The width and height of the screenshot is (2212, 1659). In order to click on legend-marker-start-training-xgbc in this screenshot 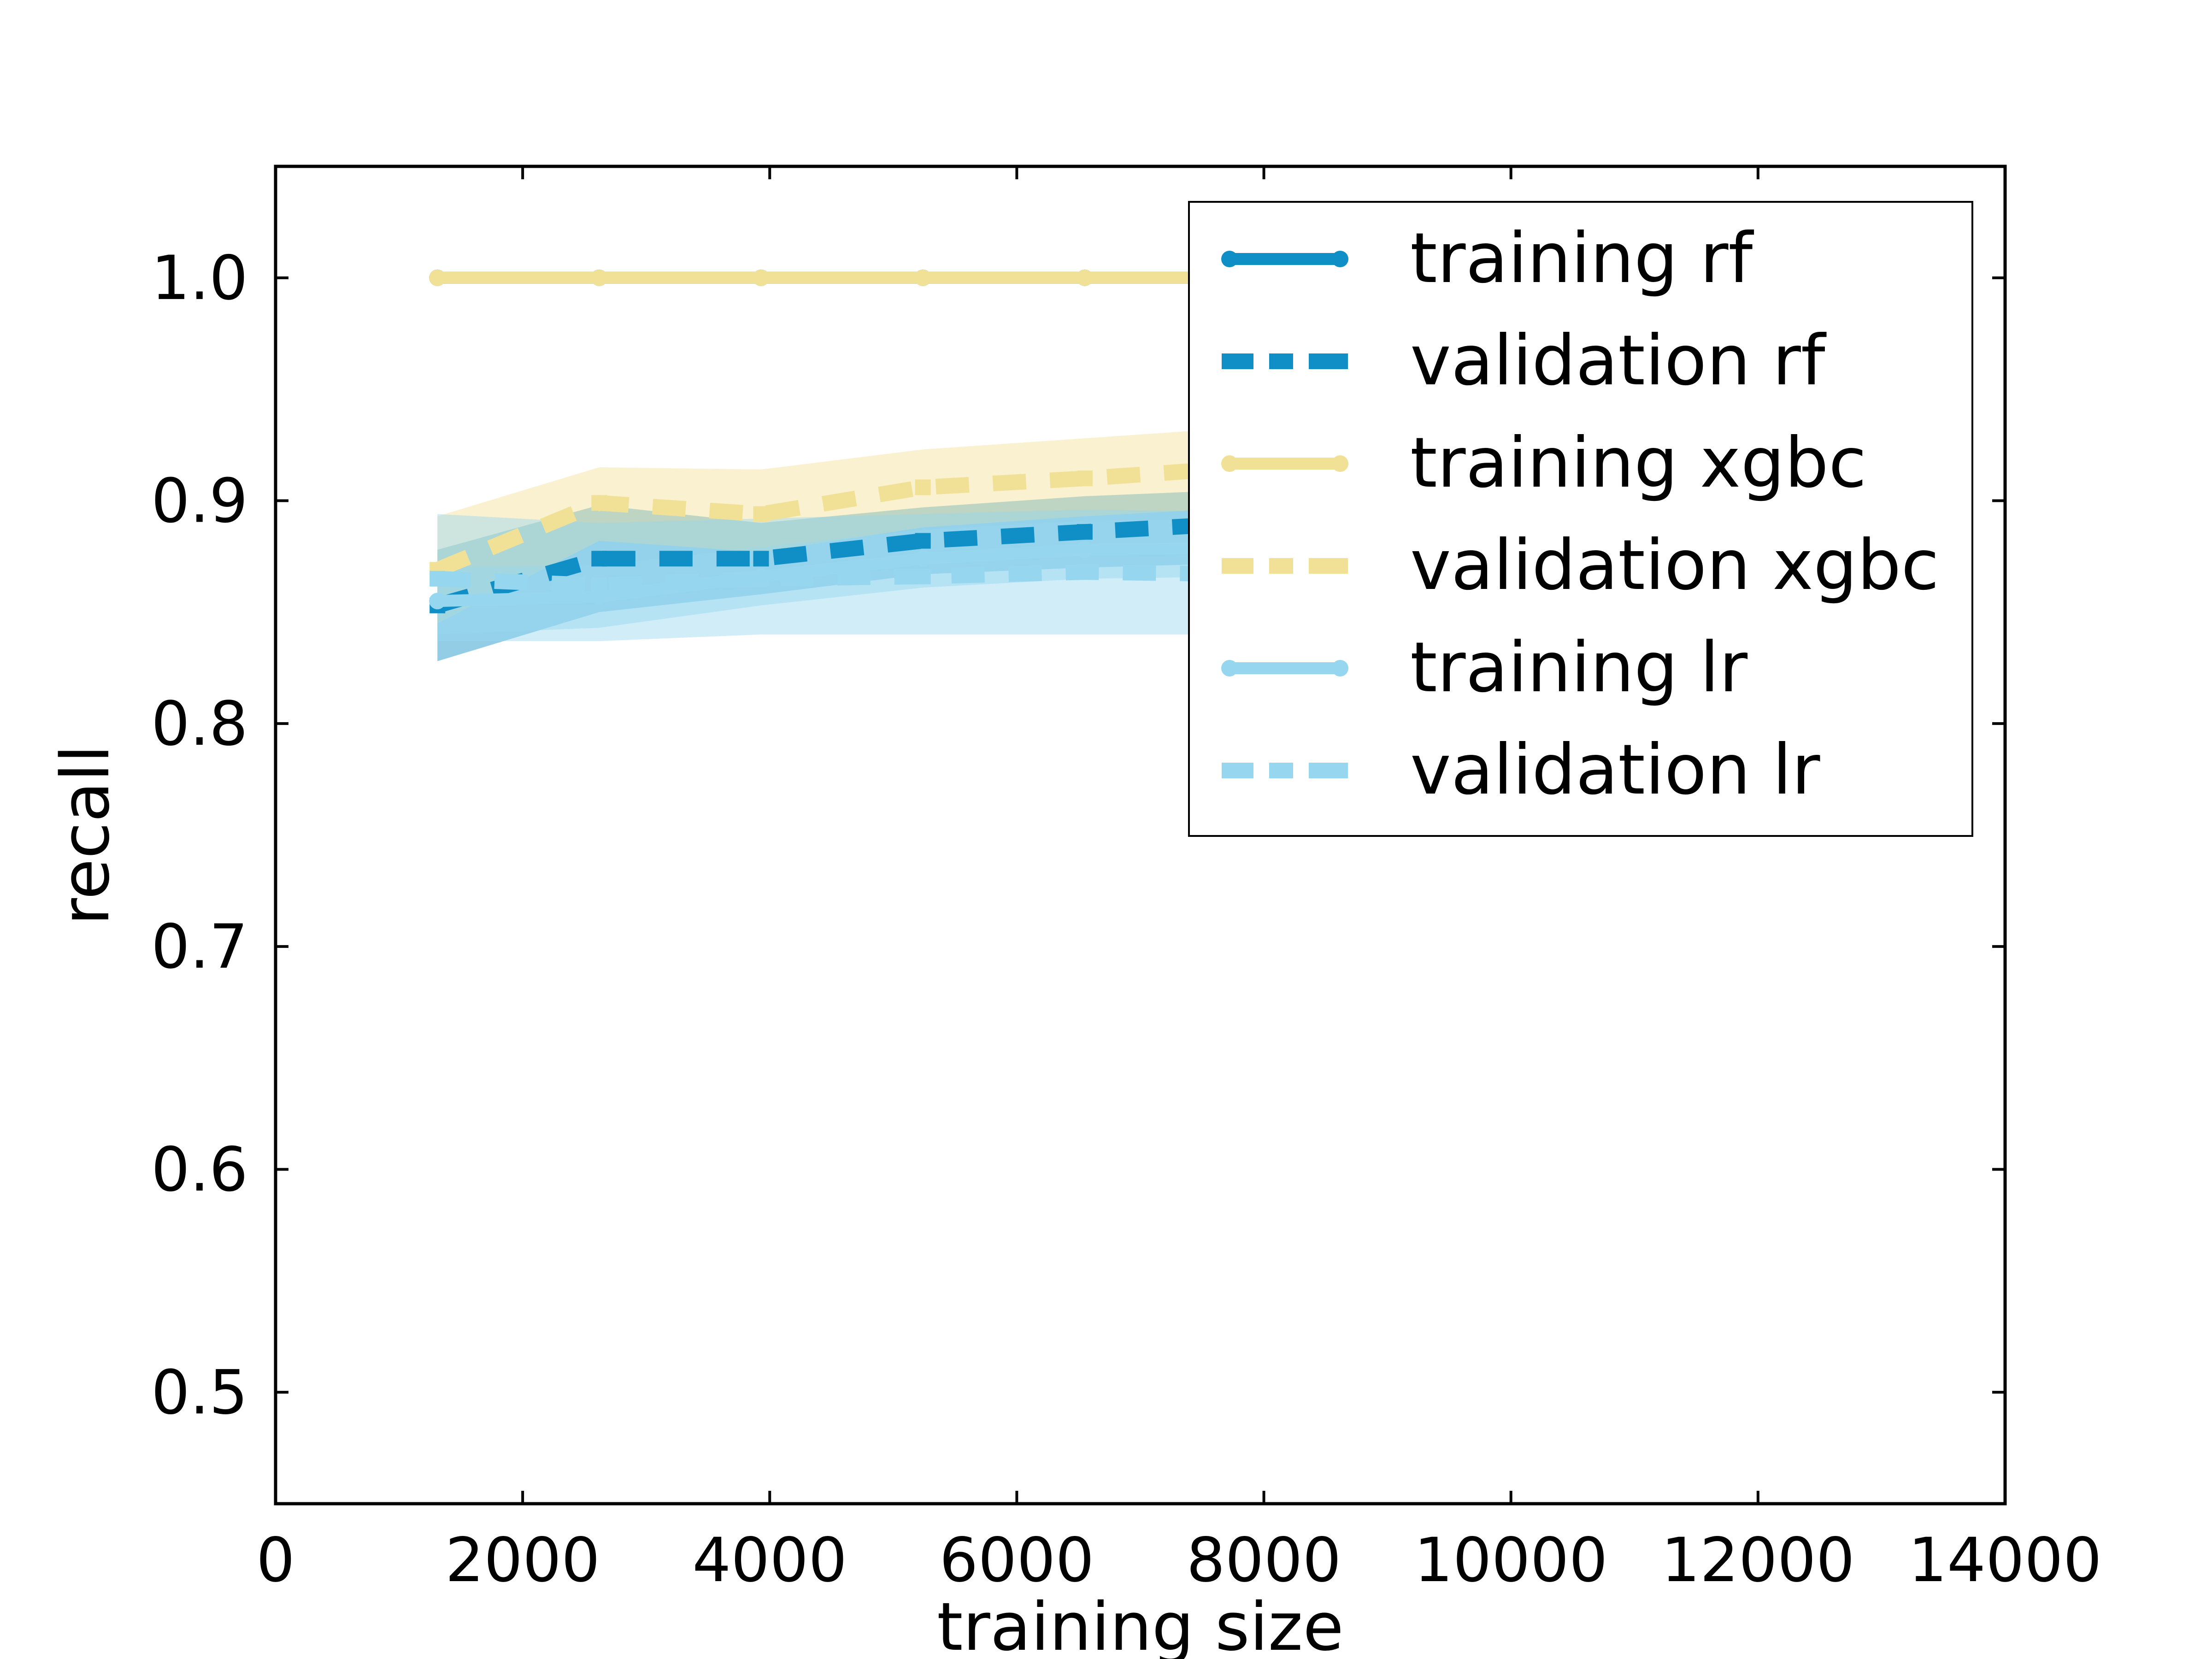, I will do `click(1229, 463)`.